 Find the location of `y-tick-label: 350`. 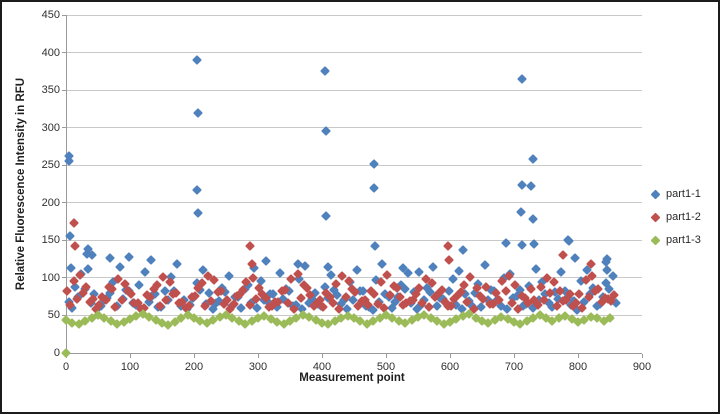

y-tick-label: 350 is located at coordinates (50, 90).